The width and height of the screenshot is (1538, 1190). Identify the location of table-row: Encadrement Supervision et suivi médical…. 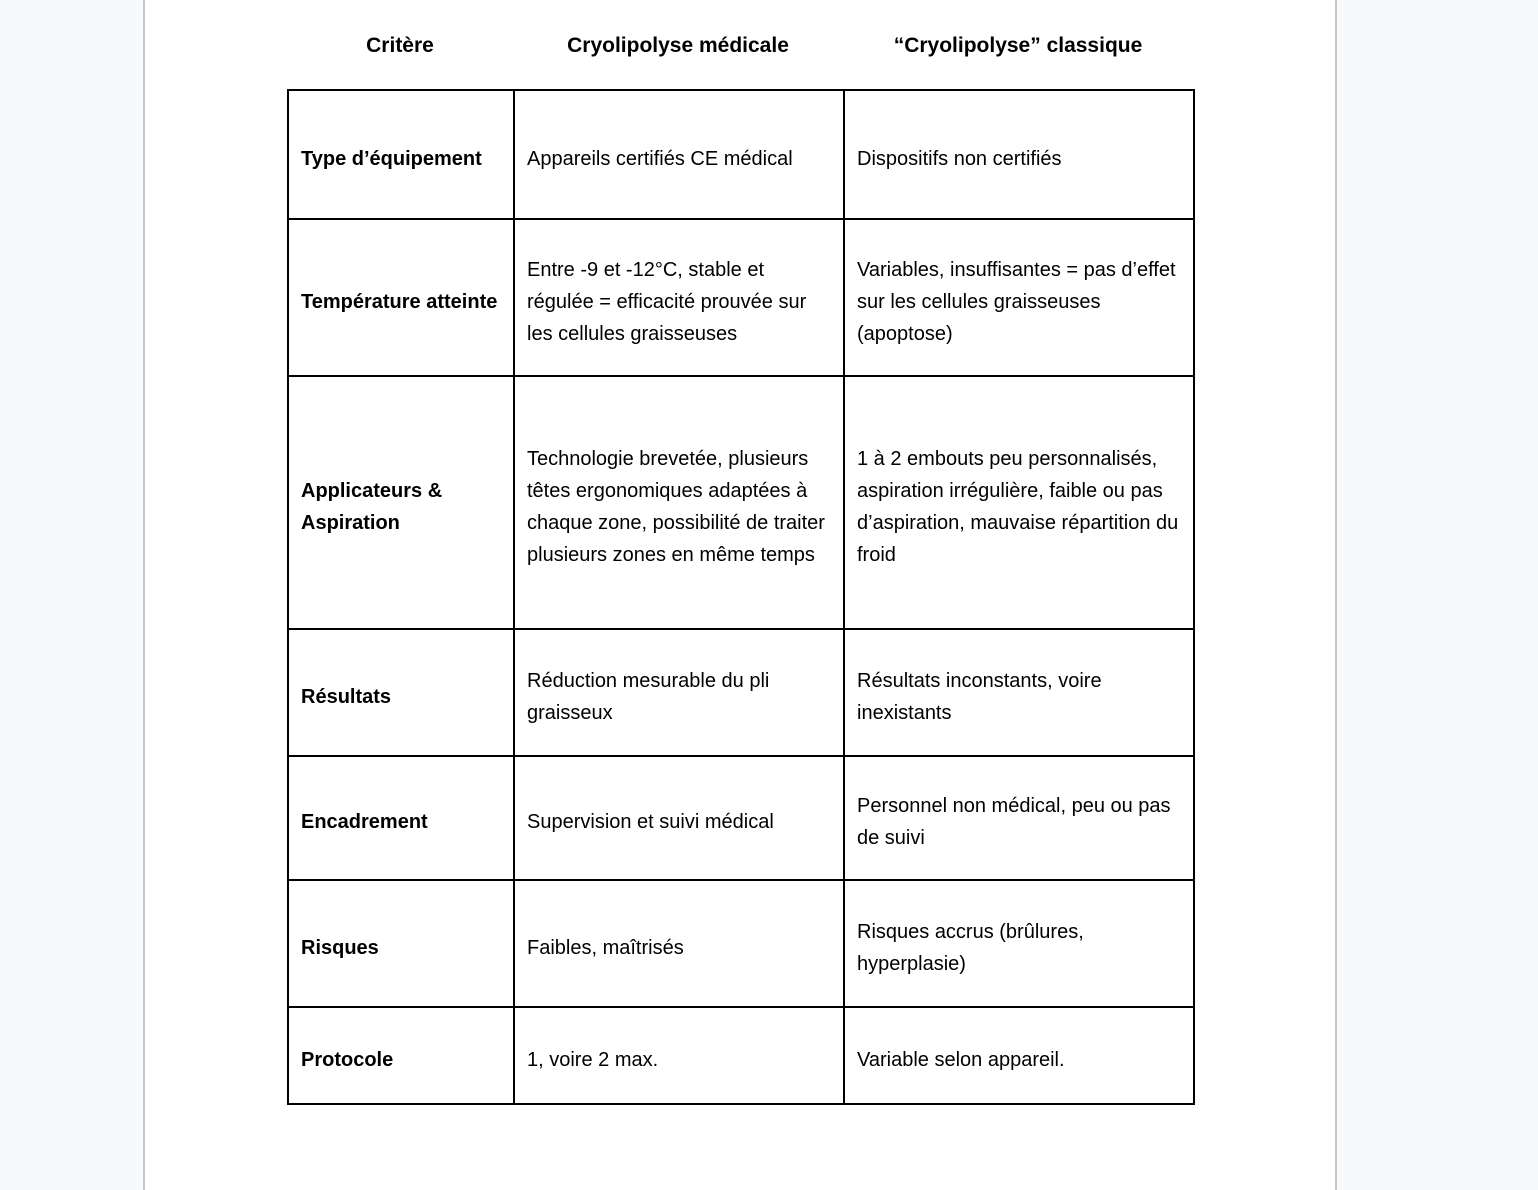
(741, 818).